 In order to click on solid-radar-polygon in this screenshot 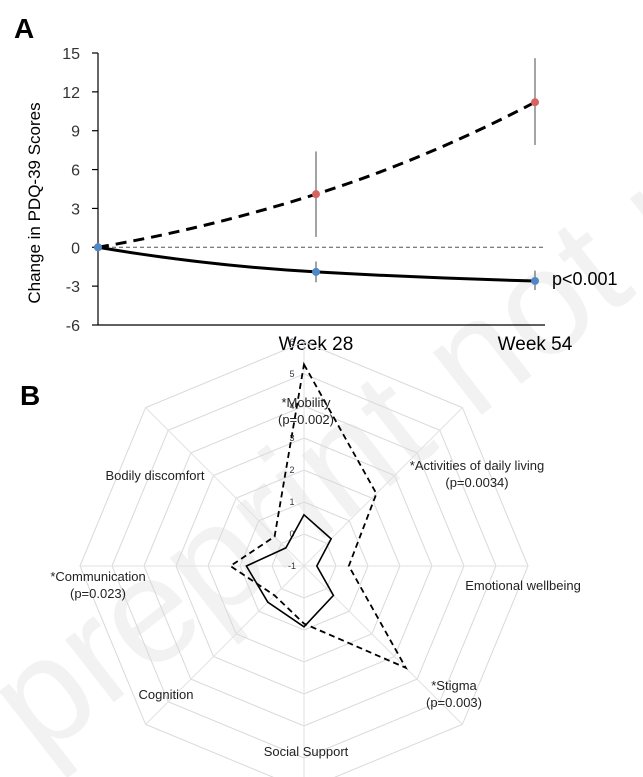, I will do `click(290, 570)`.